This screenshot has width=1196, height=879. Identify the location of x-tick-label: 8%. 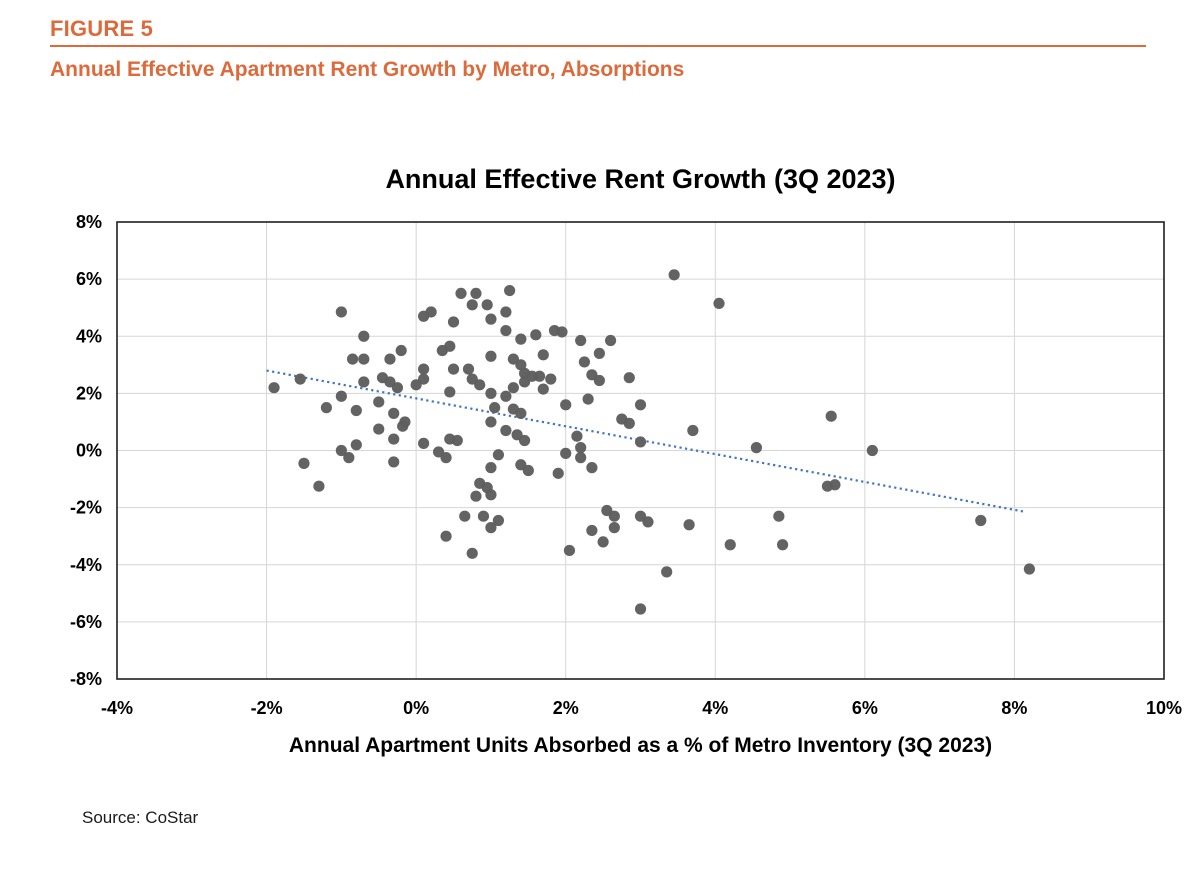
(1014, 708).